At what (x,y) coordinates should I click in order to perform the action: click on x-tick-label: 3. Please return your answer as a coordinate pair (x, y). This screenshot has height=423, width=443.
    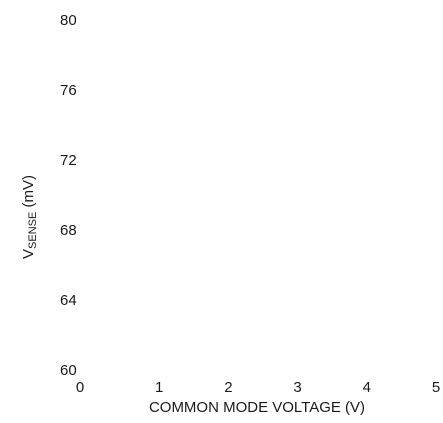
    Looking at the image, I should click on (297, 387).